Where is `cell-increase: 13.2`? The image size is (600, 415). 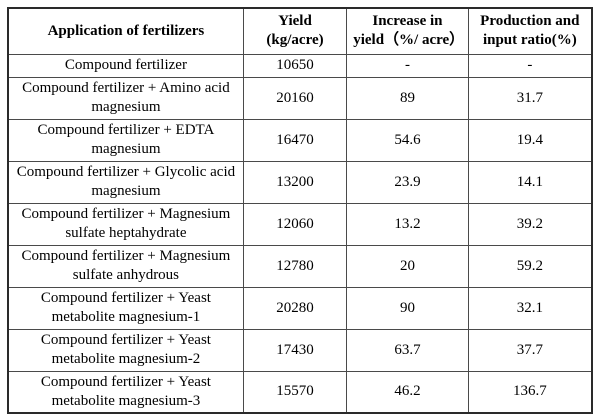
cell-increase: 13.2 is located at coordinates (407, 224).